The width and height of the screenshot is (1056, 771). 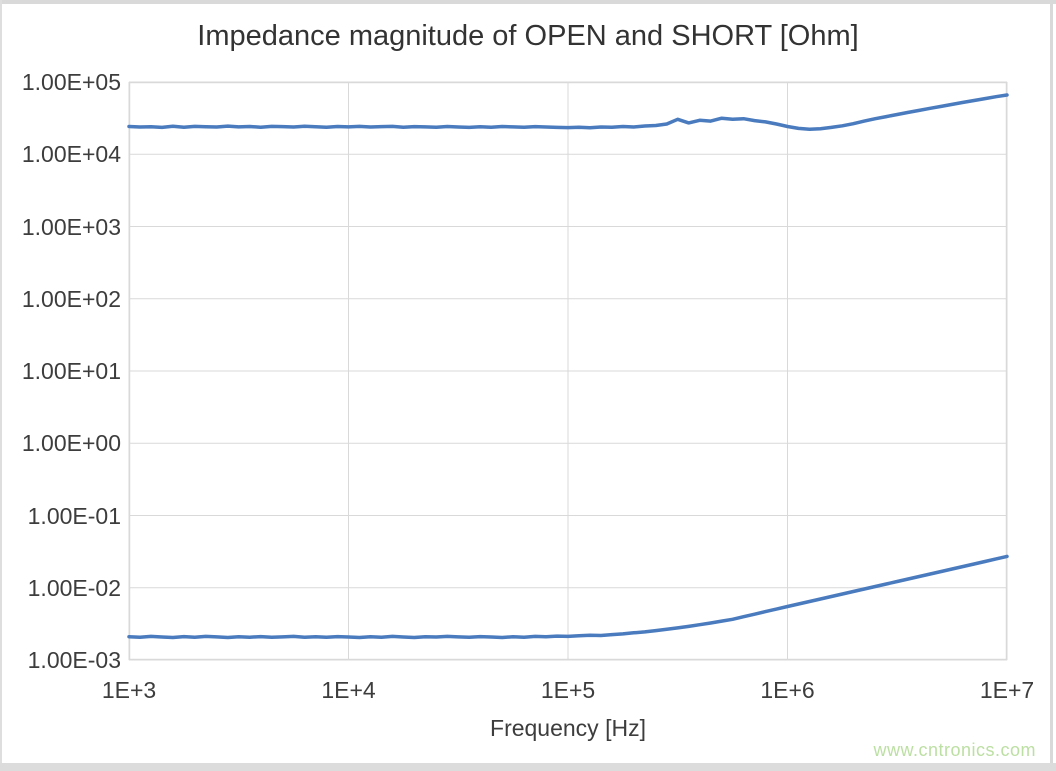 What do you see at coordinates (71, 154) in the screenshot?
I see `y-tick-label: 1.00E+04` at bounding box center [71, 154].